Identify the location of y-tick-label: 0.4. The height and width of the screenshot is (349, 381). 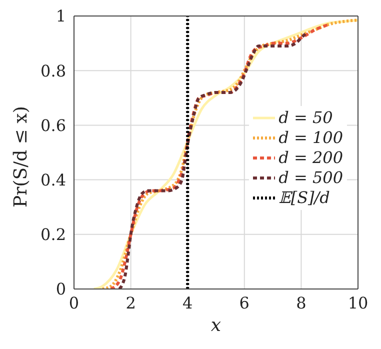
(53, 180).